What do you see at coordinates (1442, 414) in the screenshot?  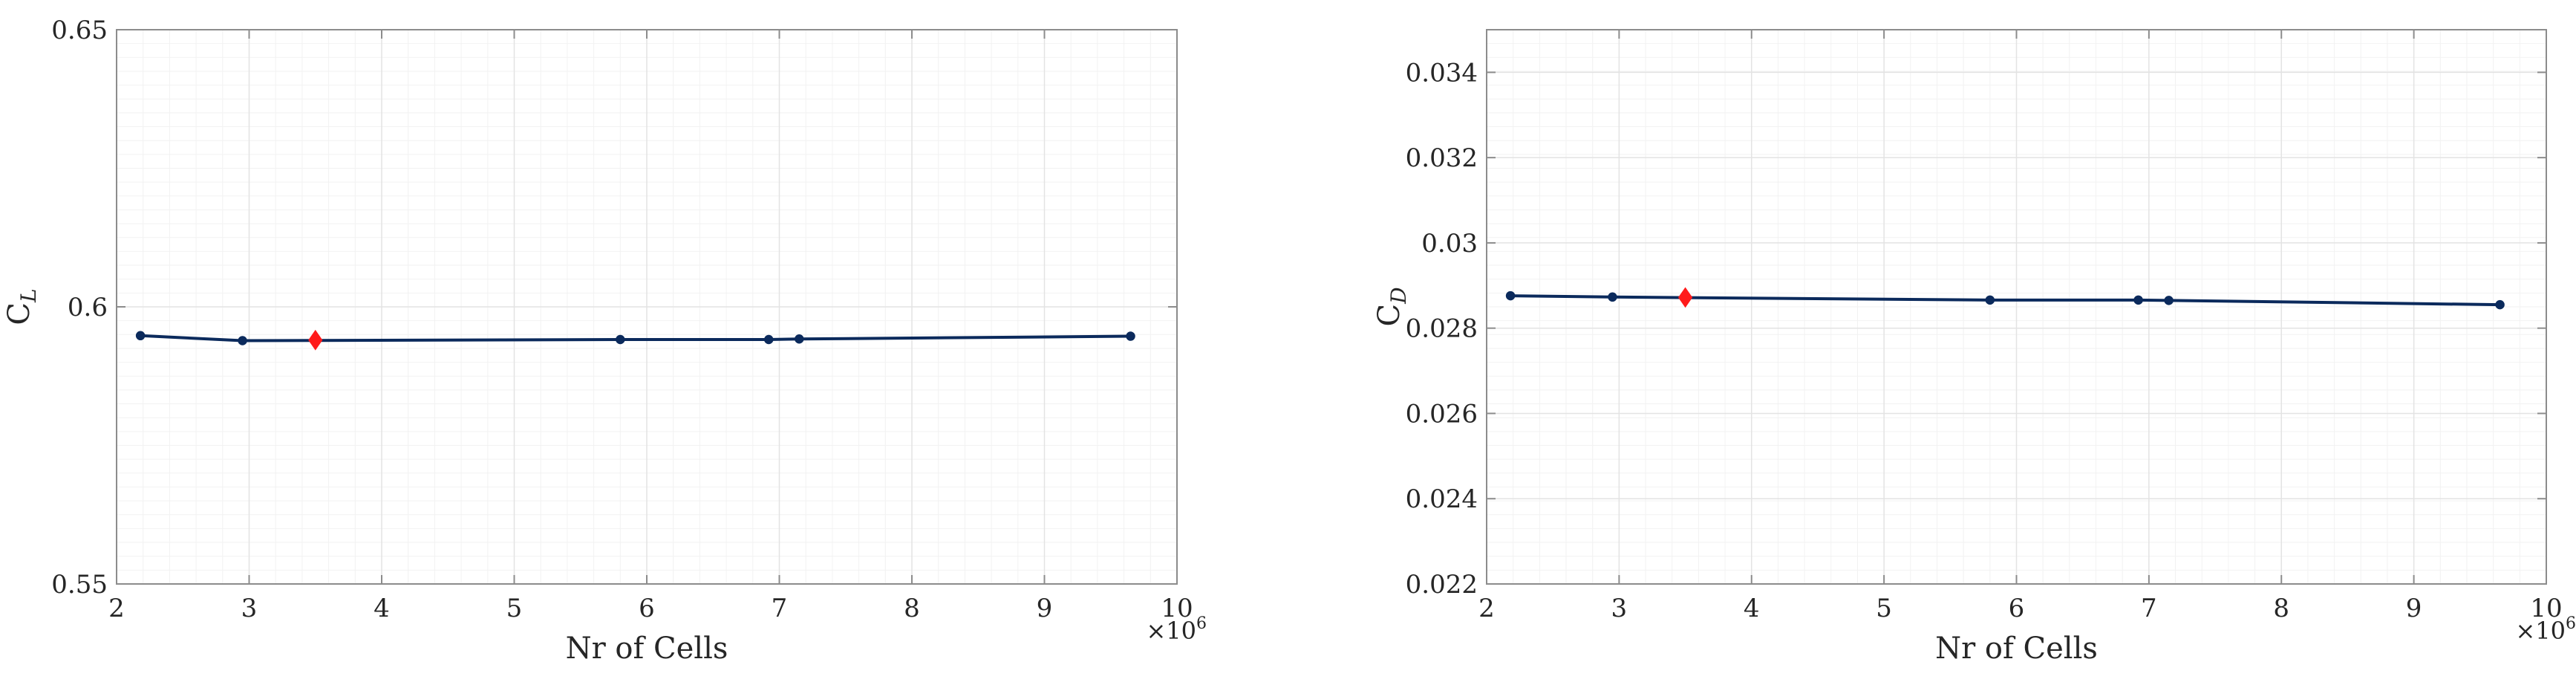 I see `y-tick-label: 0.026` at bounding box center [1442, 414].